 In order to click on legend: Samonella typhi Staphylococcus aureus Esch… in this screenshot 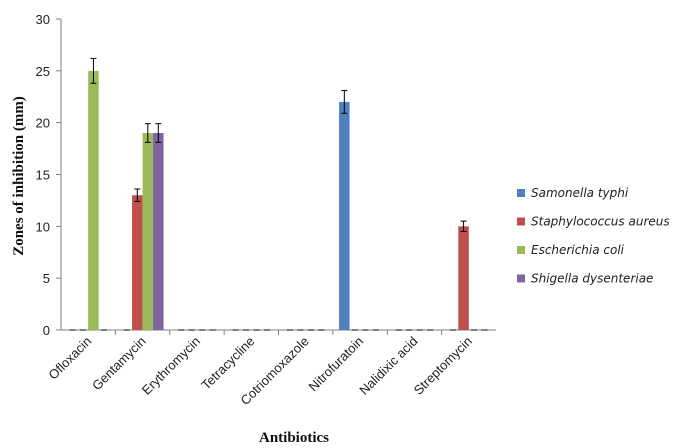, I will do `click(593, 236)`.